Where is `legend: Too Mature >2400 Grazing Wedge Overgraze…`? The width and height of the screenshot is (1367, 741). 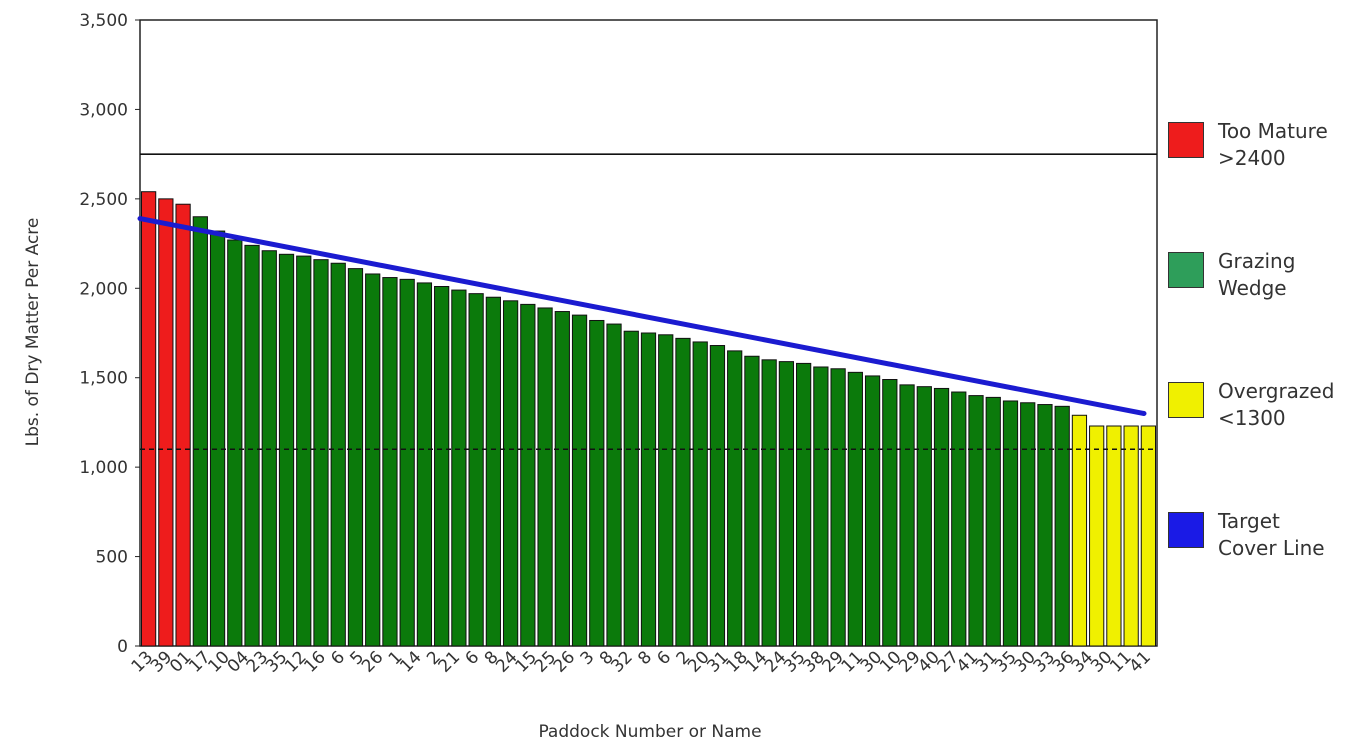 legend: Too Mature >2400 Grazing Wedge Overgraze… is located at coordinates (1267, 370).